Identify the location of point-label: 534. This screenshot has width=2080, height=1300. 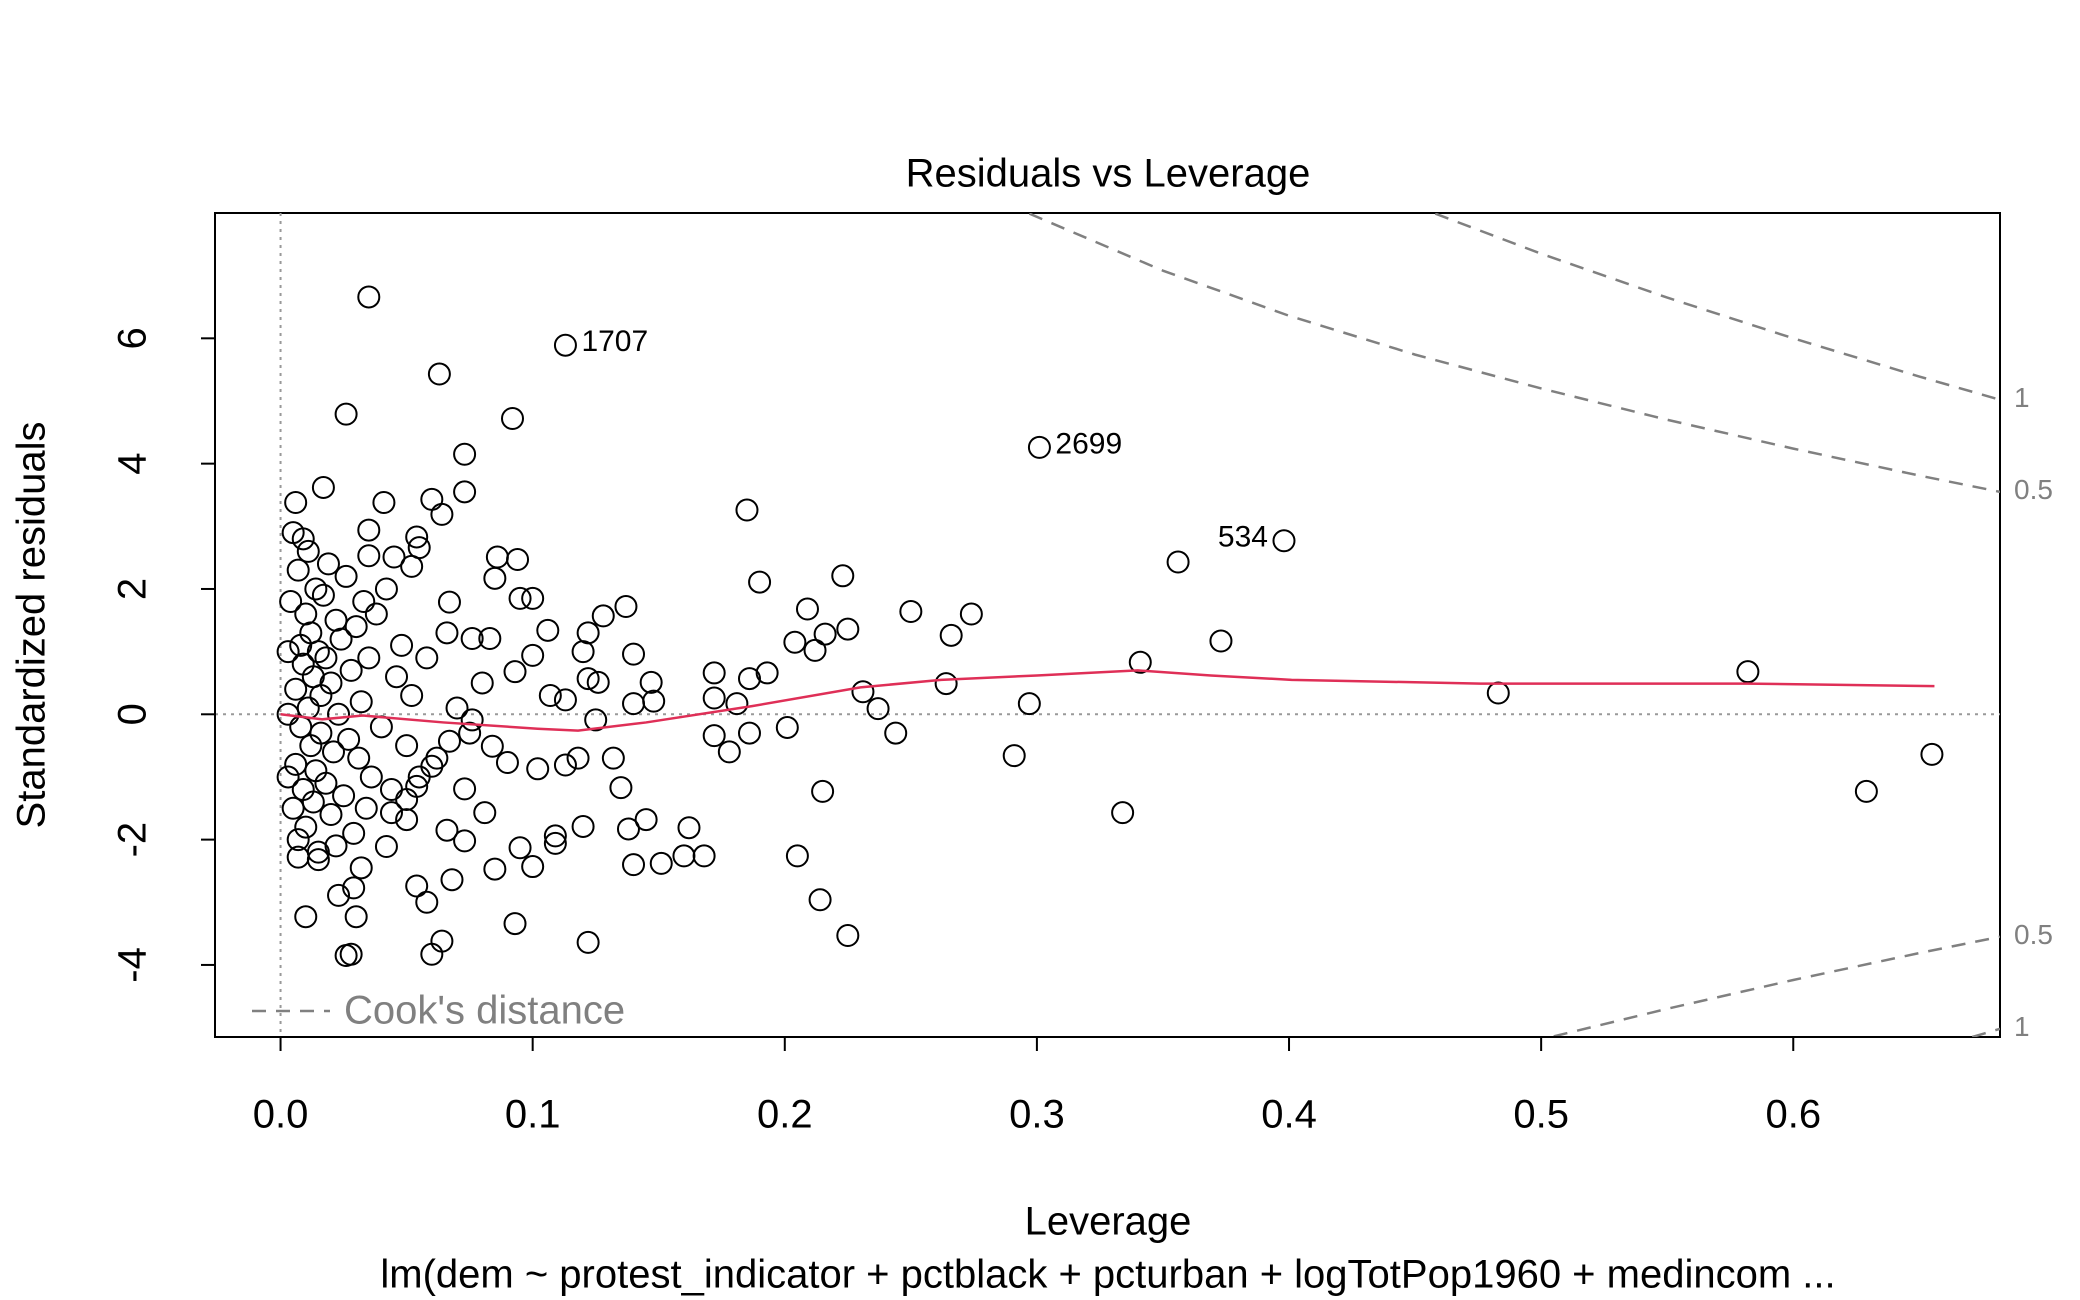
(1243, 537).